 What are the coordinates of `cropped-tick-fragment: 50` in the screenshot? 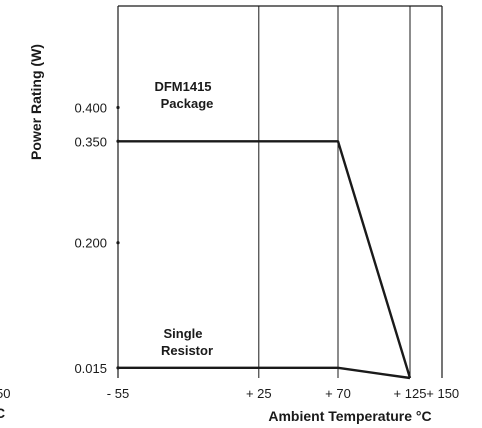 It's located at (5, 393).